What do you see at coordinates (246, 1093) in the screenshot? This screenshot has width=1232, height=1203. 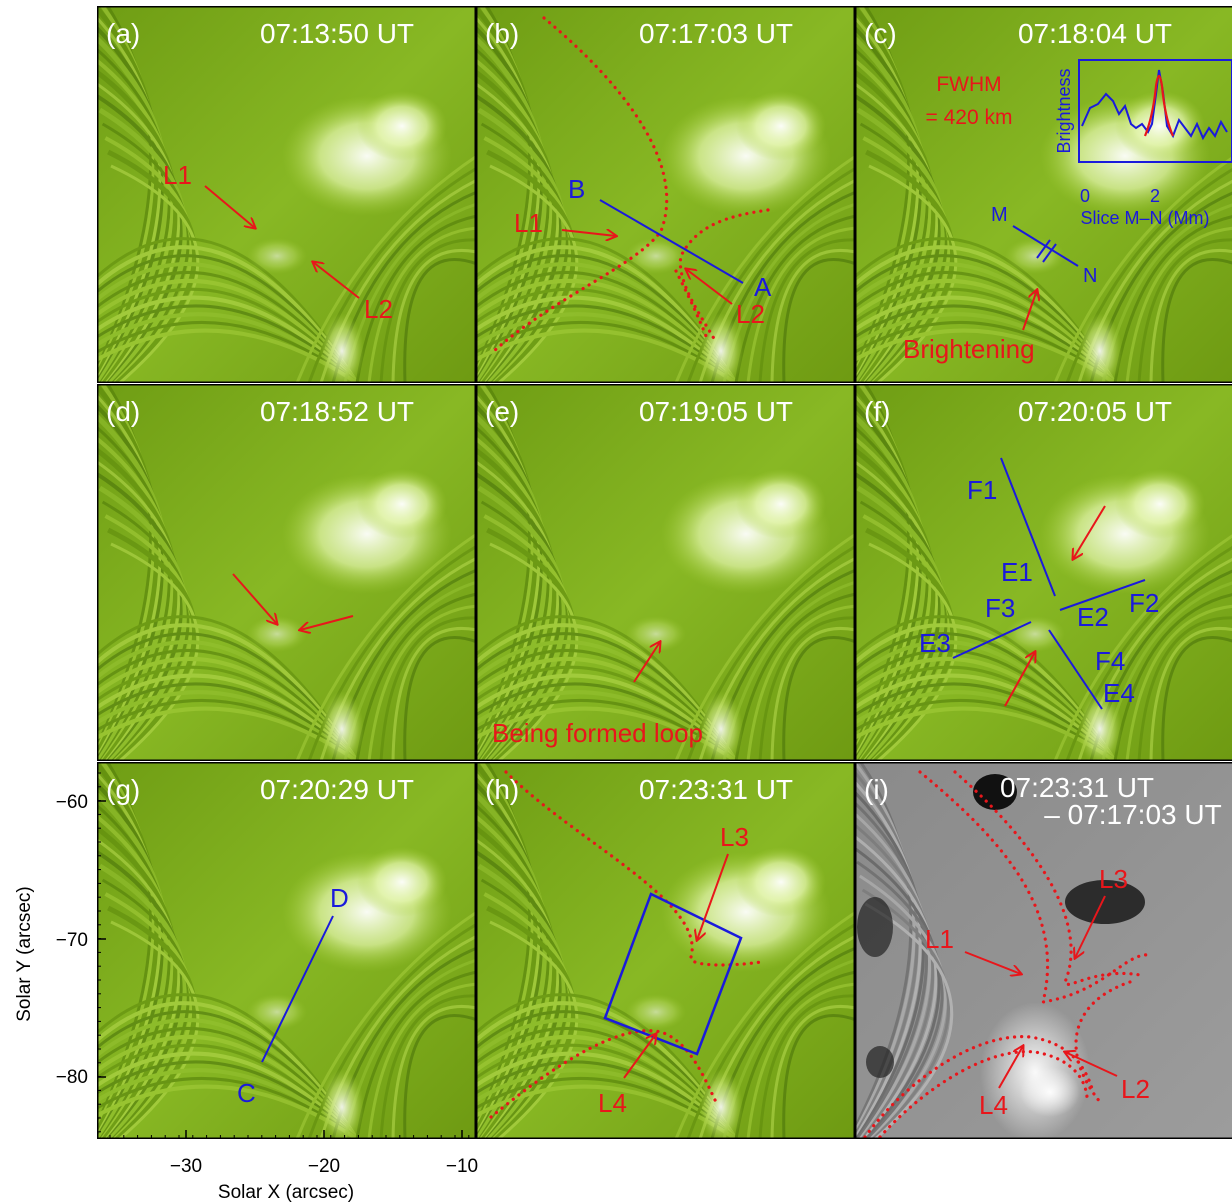 I see `slice-label-C: C` at bounding box center [246, 1093].